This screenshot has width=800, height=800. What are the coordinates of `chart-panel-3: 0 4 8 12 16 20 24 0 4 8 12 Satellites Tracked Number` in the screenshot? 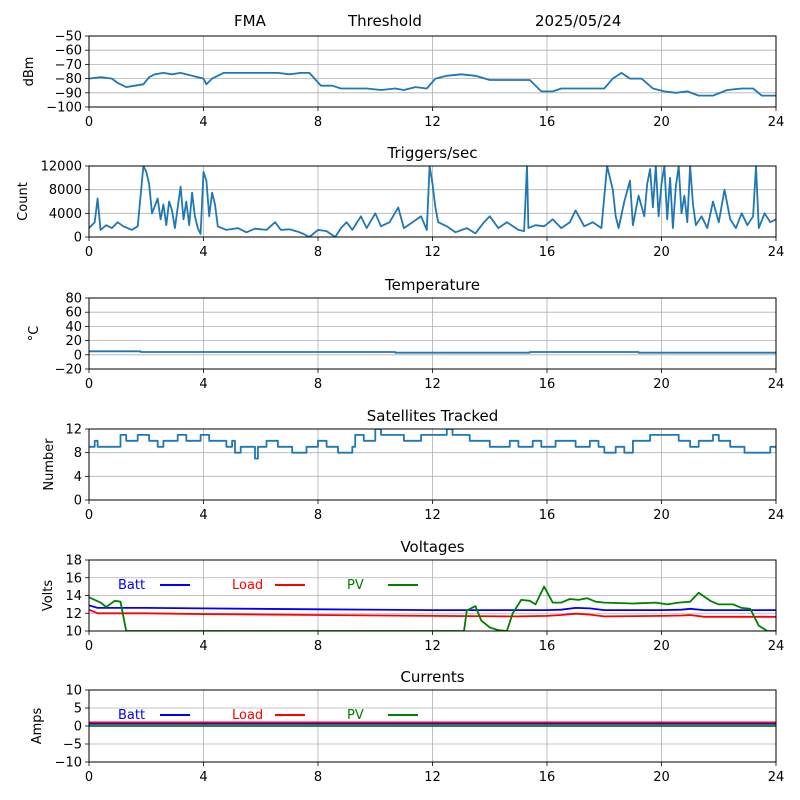 It's located at (413, 465).